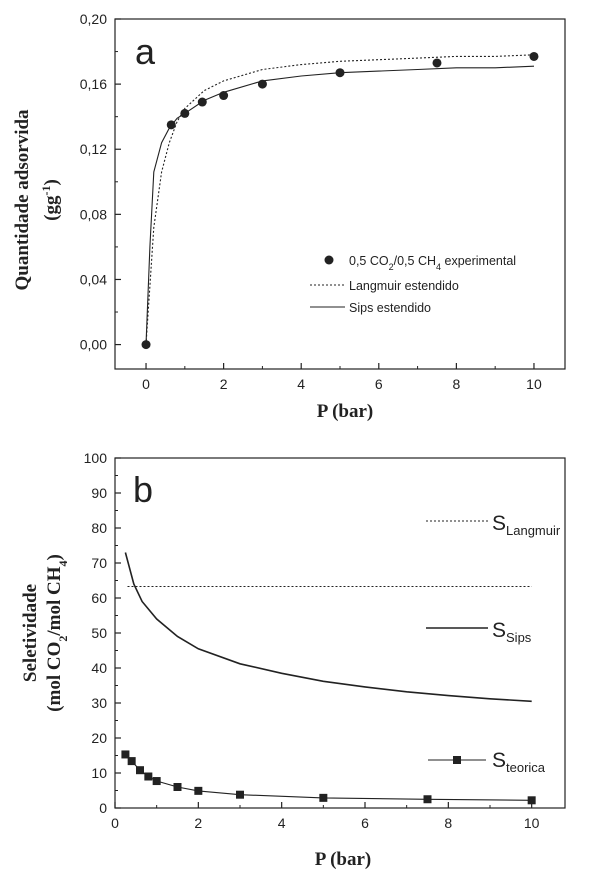  What do you see at coordinates (519, 637) in the screenshot?
I see `label-sips-sub: Sips` at bounding box center [519, 637].